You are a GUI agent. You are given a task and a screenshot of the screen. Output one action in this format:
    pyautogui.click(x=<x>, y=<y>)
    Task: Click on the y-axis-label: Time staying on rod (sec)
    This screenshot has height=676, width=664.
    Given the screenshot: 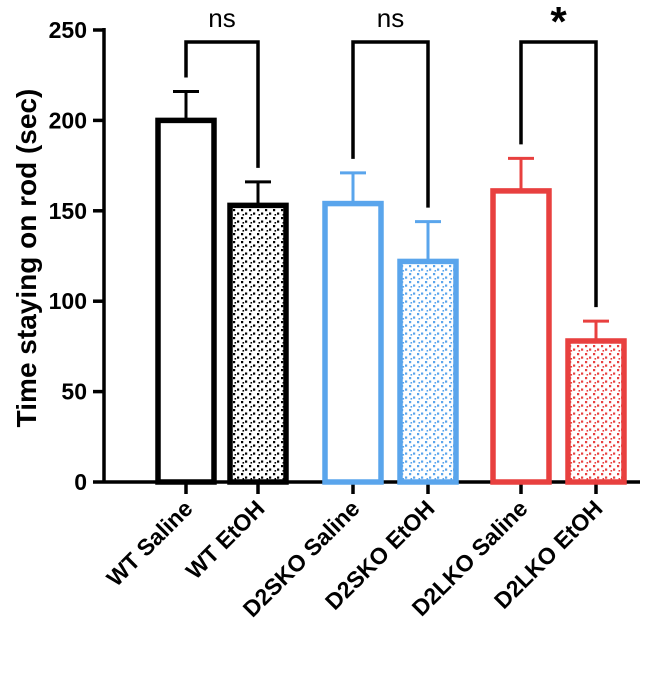 What is the action you would take?
    pyautogui.click(x=26, y=258)
    